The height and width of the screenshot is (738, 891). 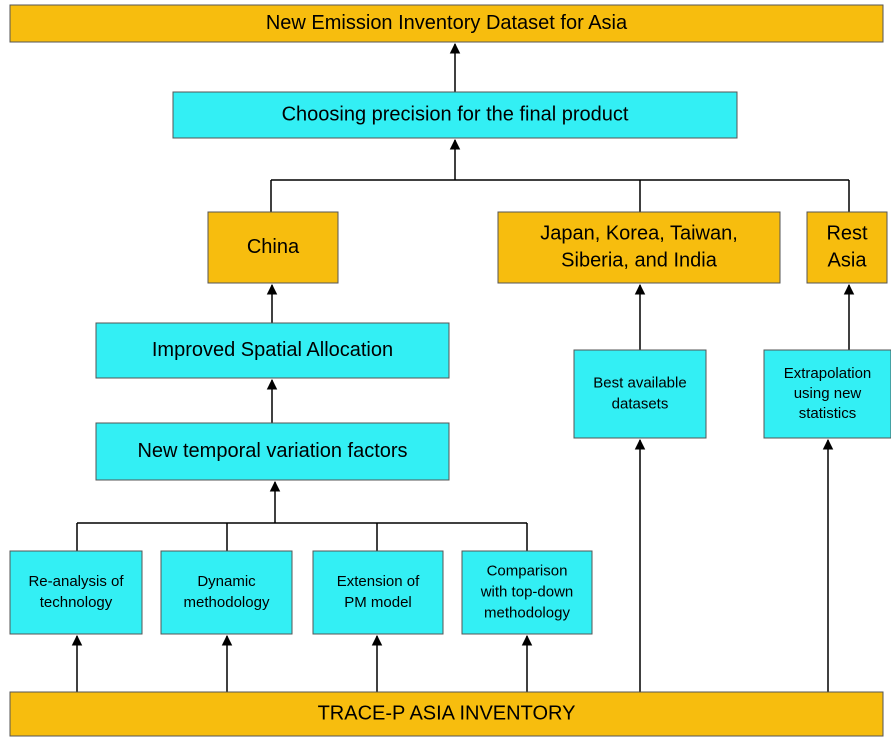 What do you see at coordinates (527, 570) in the screenshot?
I see `node-label: Comparison` at bounding box center [527, 570].